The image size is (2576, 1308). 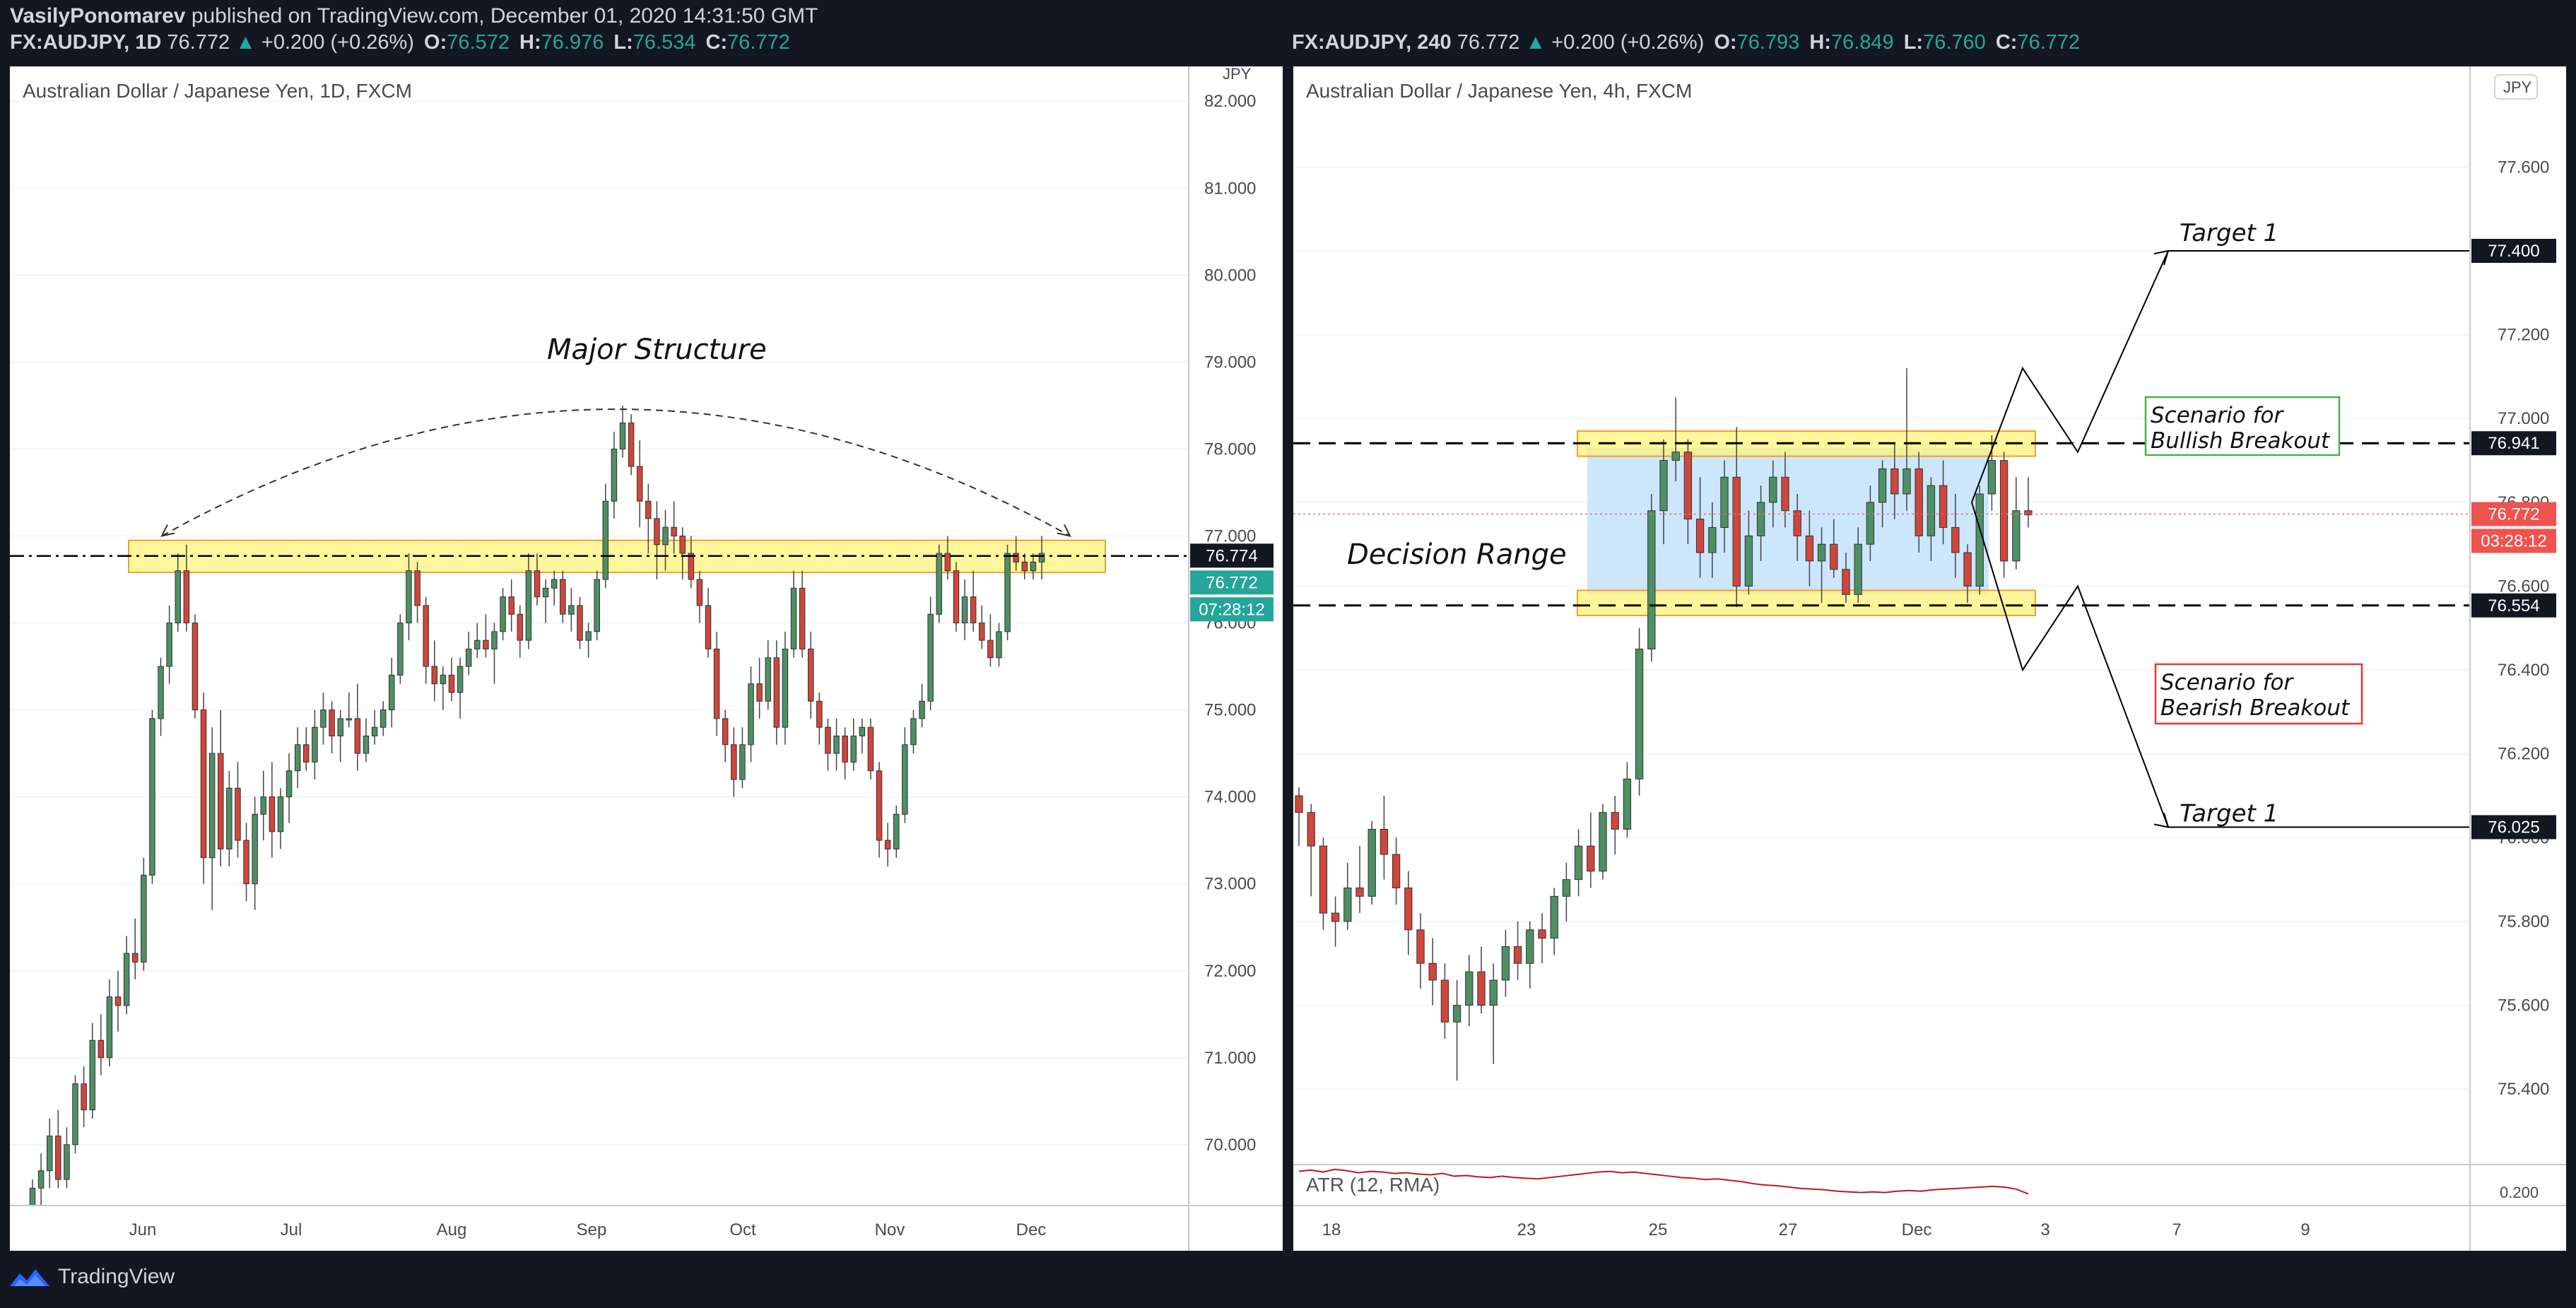 I want to click on footer-branding: TradingView, so click(x=91, y=1277).